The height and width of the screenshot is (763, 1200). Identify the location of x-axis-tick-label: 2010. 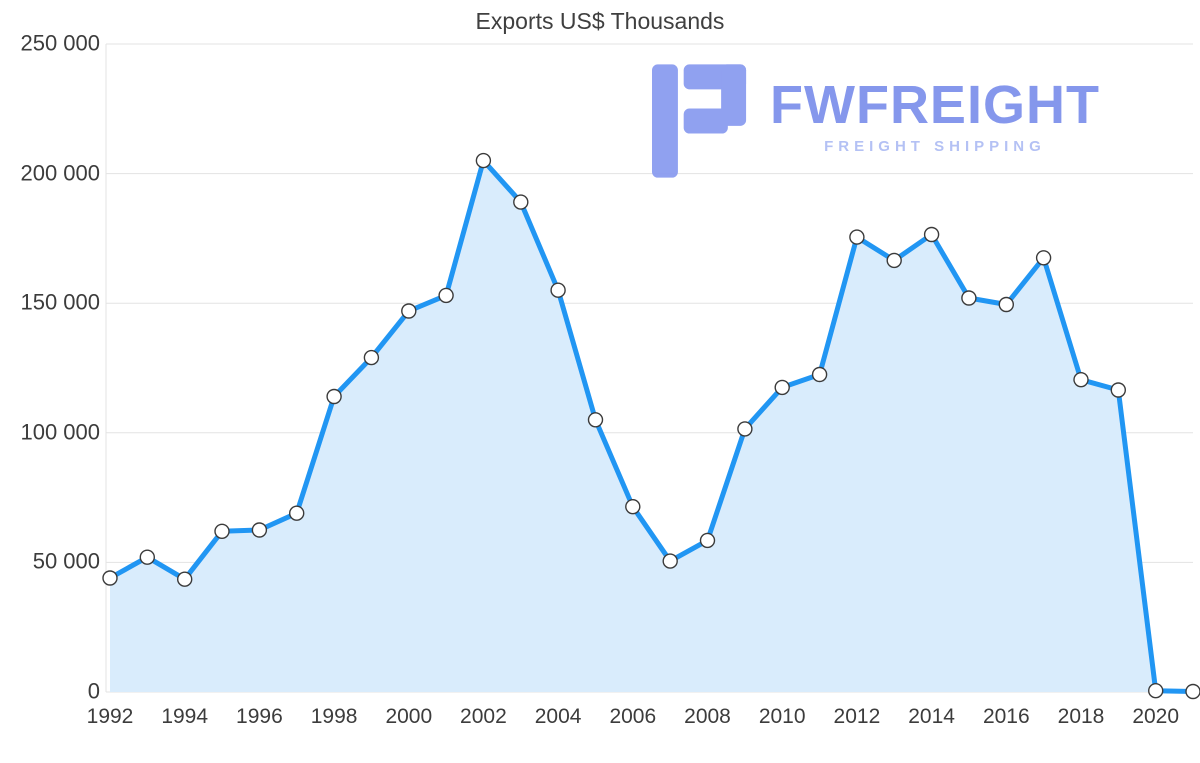
(782, 716).